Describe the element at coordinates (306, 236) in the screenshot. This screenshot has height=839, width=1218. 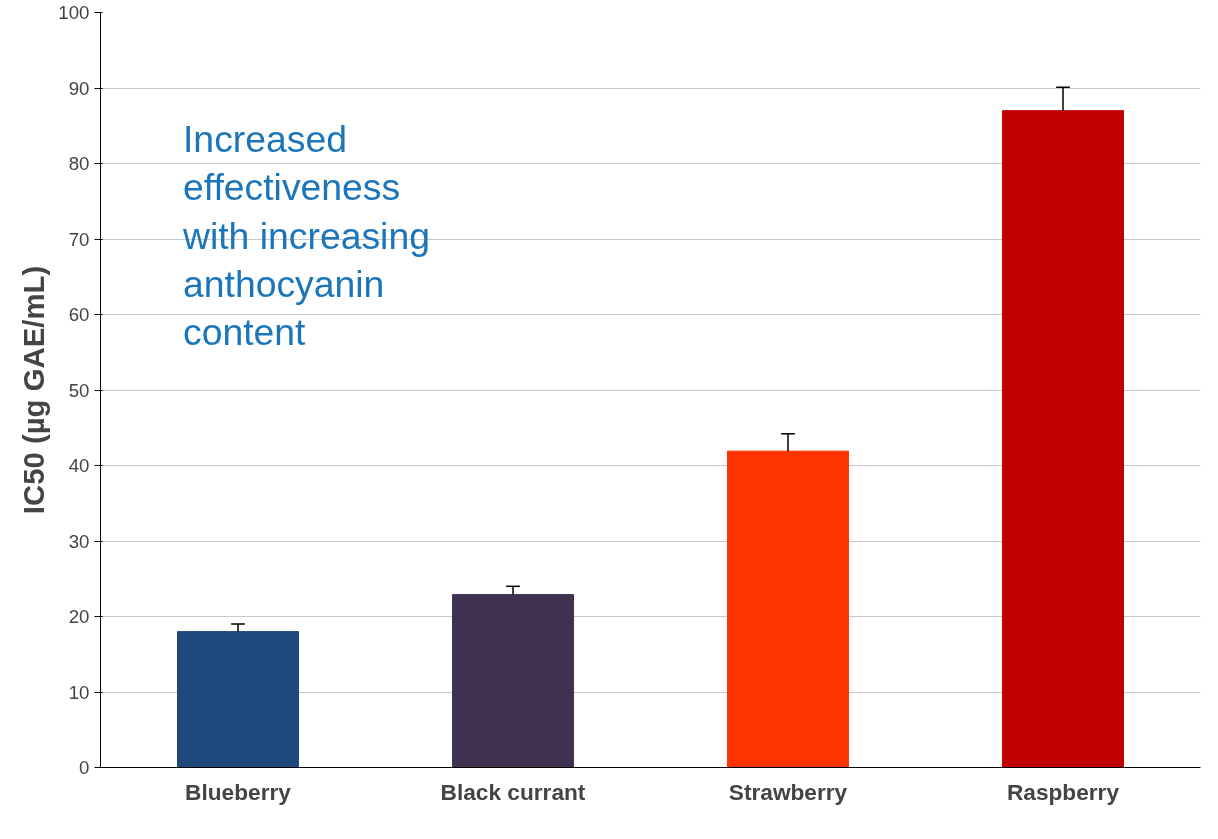
I see `annotation: Increased effectiveness with increasing anthocyanin content` at that location.